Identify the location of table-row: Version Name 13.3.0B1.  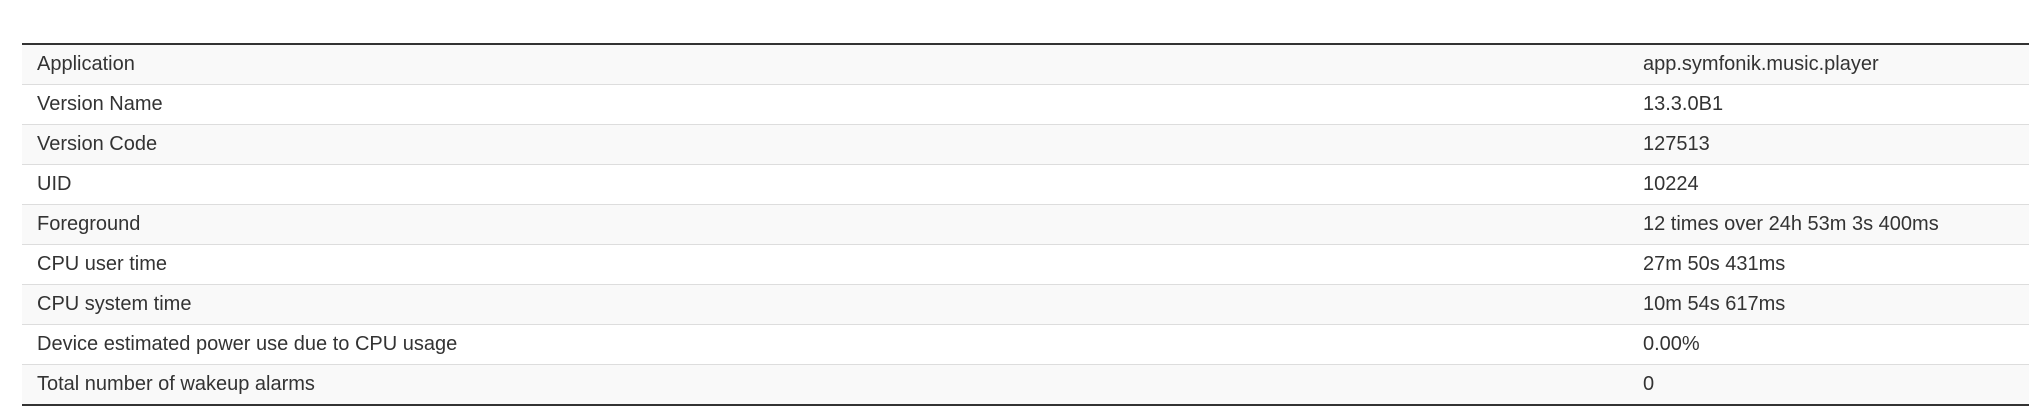
(1025, 104).